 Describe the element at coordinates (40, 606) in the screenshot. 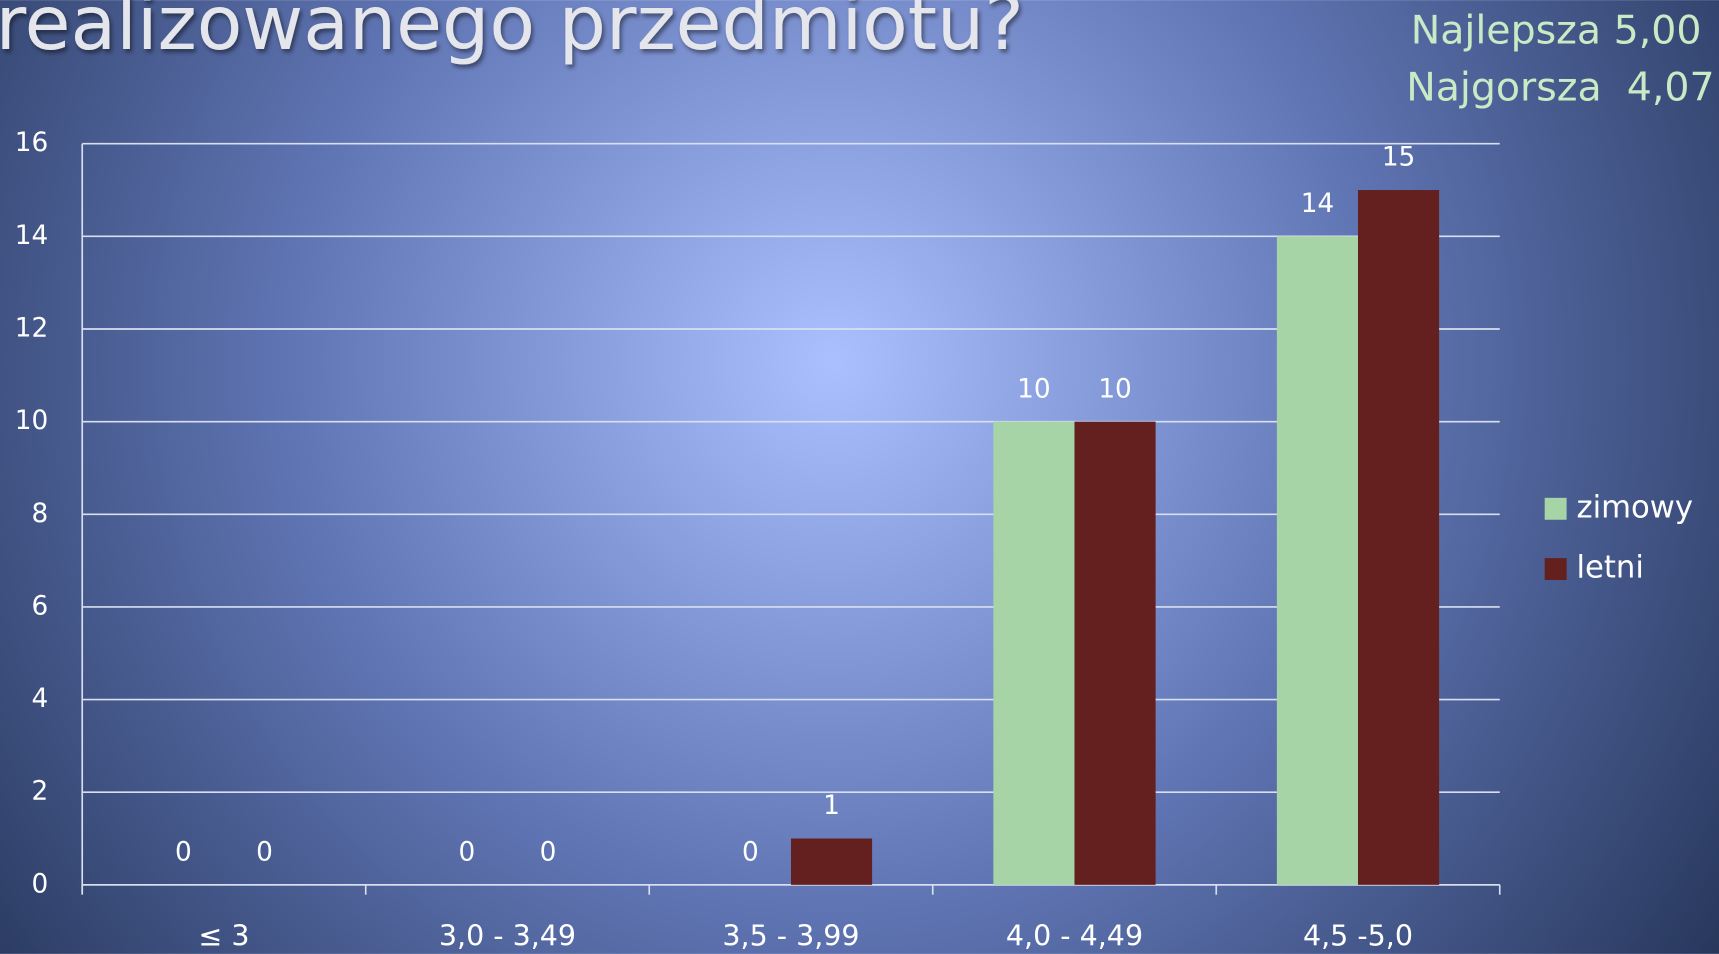

I see `y-tick-label: 6` at that location.